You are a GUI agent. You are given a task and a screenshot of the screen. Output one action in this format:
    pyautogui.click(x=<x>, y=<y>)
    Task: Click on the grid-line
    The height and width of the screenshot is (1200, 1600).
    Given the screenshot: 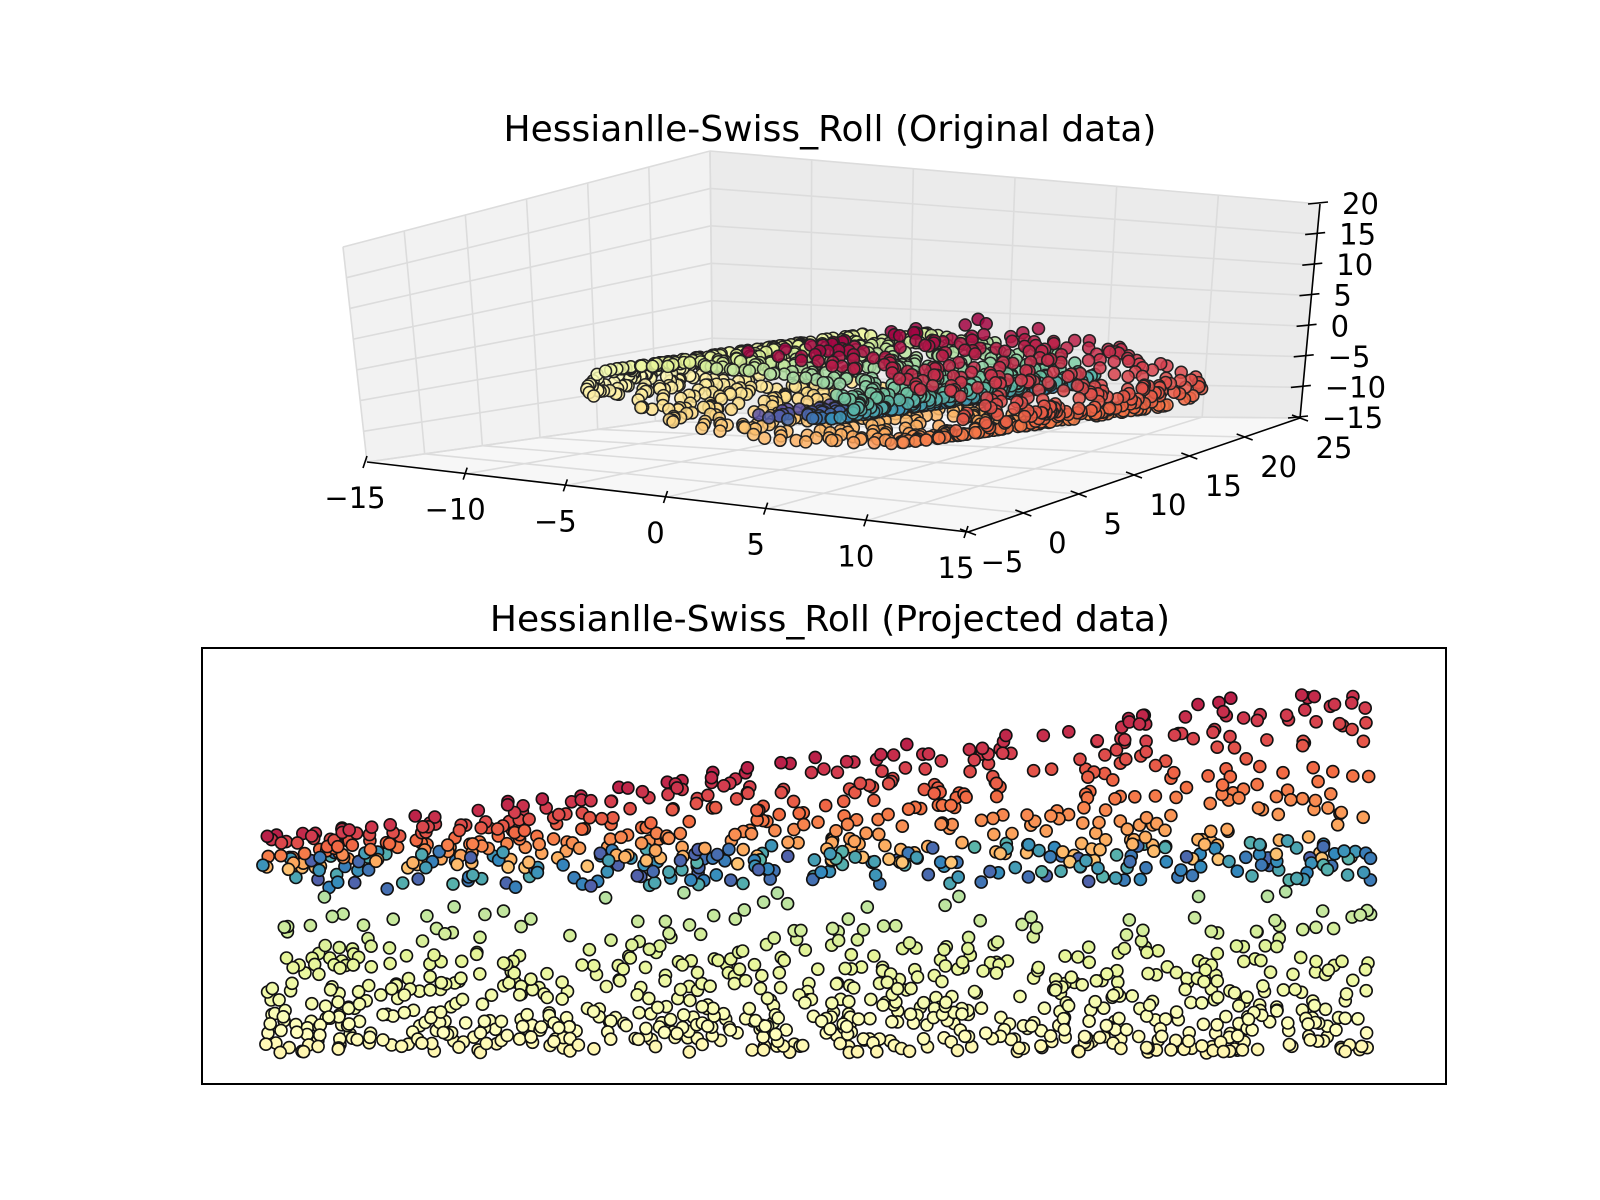 What is the action you would take?
    pyautogui.click(x=832, y=301)
    